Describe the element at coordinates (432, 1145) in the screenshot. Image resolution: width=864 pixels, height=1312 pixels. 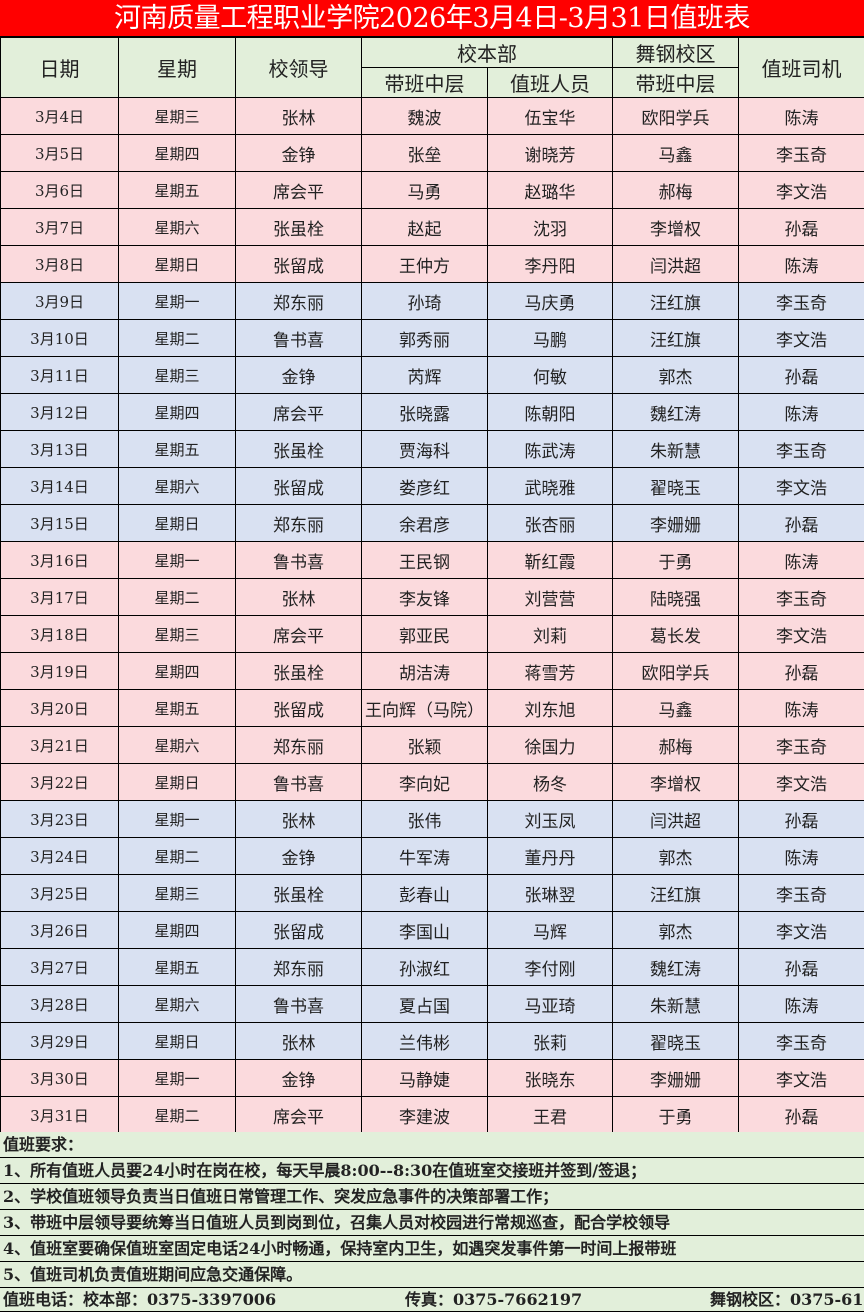
I see `requirements-heading: 值班要求：` at that location.